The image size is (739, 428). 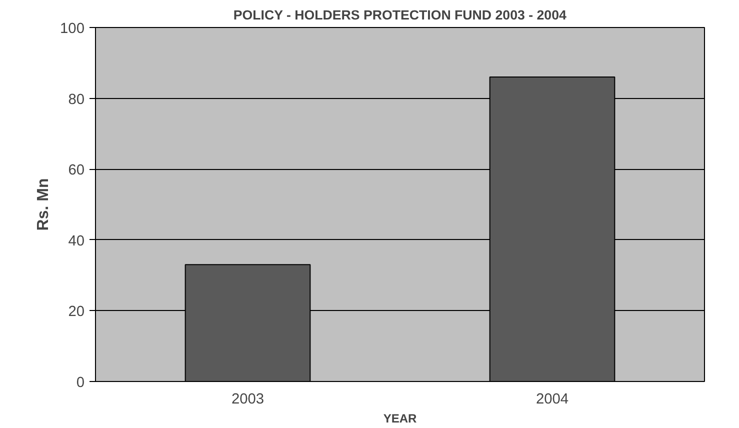 What do you see at coordinates (76, 170) in the screenshot?
I see `y-tick-label: 60` at bounding box center [76, 170].